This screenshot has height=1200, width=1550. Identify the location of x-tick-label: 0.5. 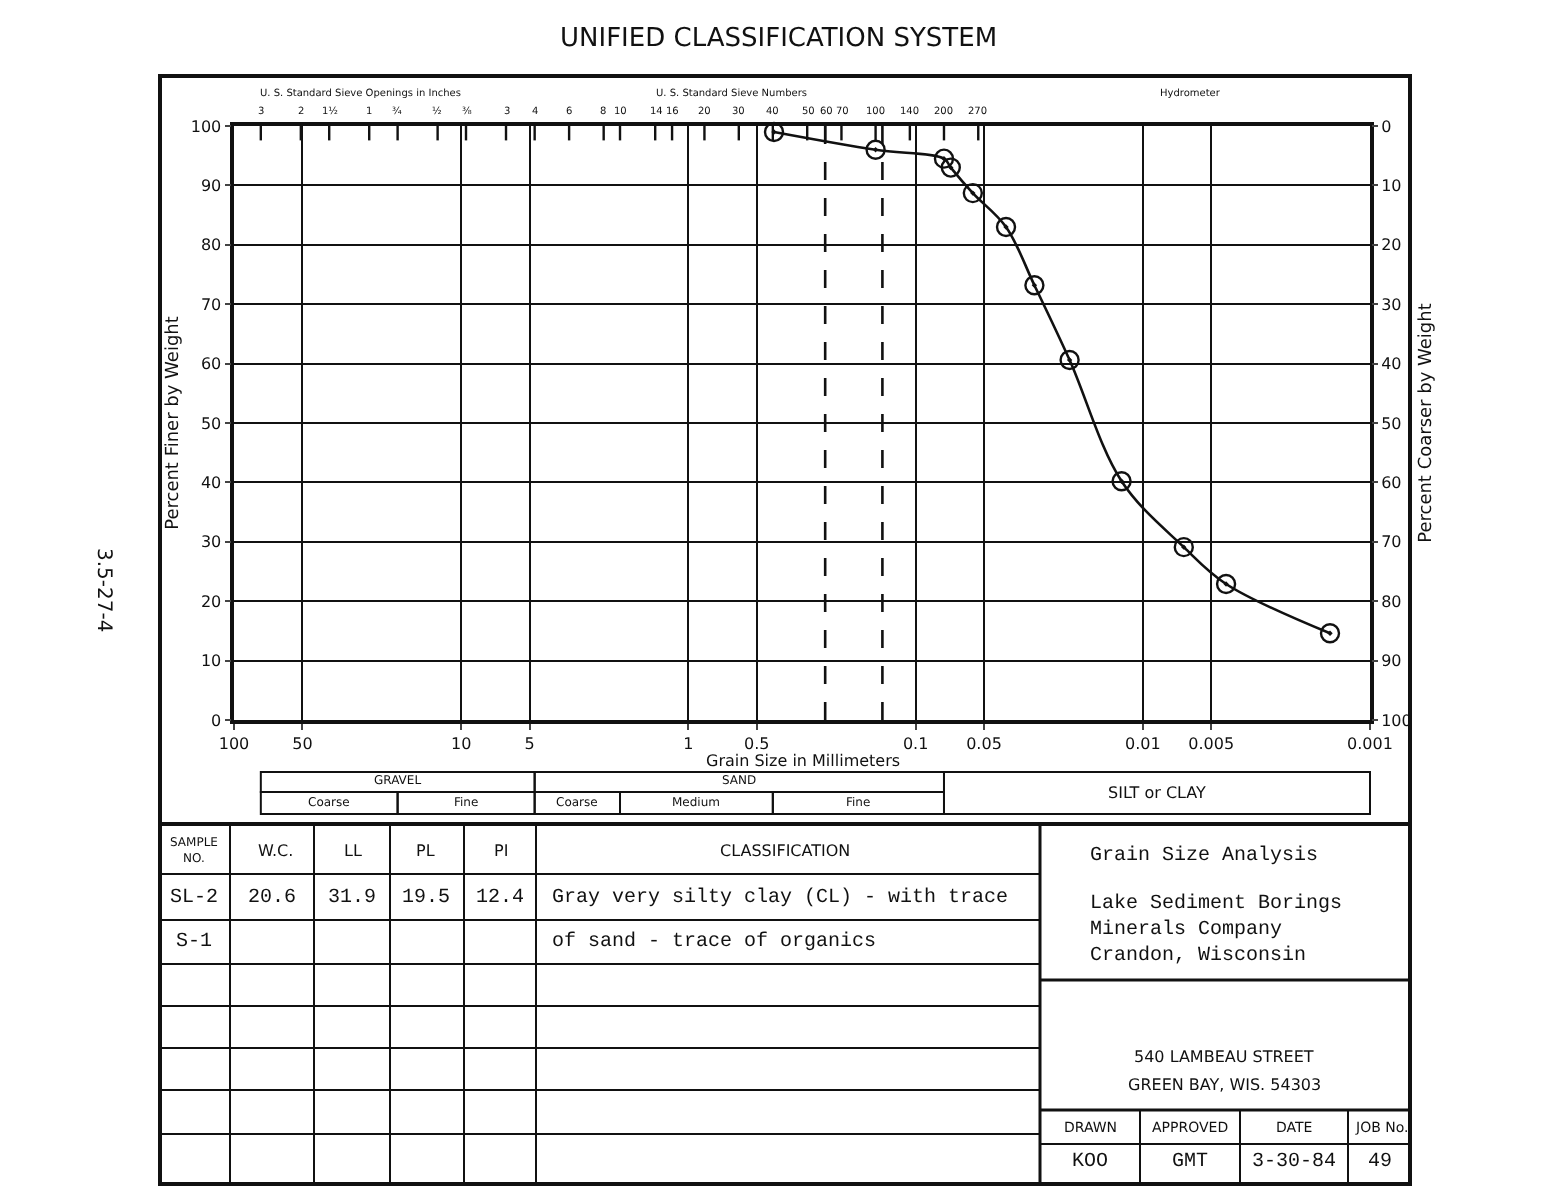
(757, 743).